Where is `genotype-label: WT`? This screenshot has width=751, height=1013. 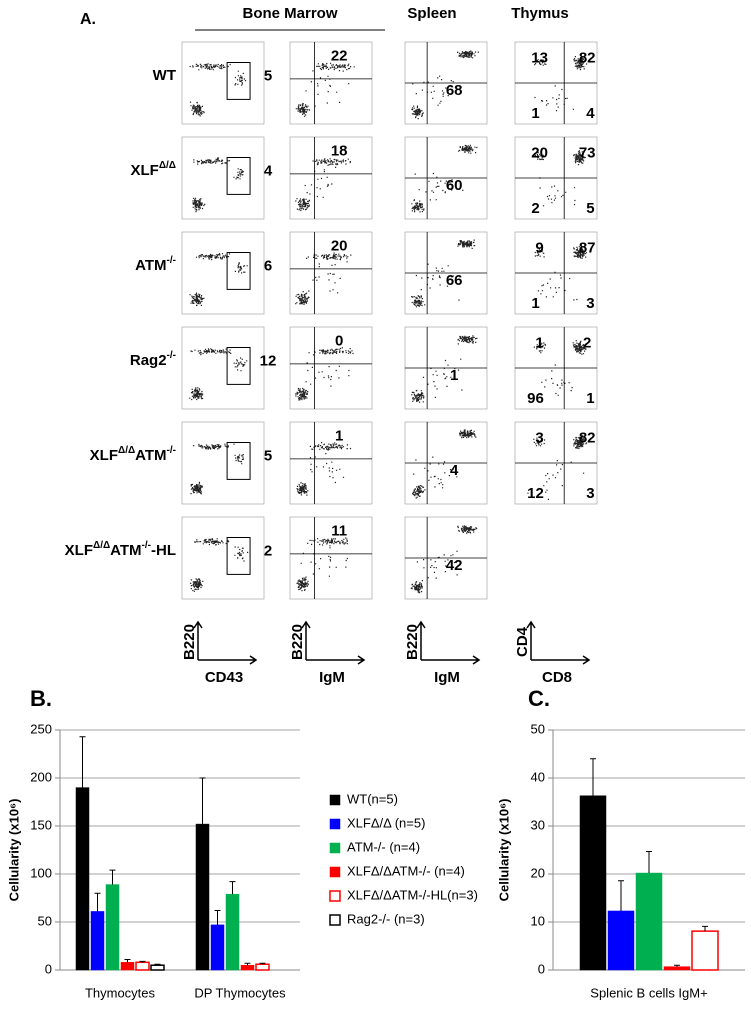
genotype-label: WT is located at coordinates (164, 75).